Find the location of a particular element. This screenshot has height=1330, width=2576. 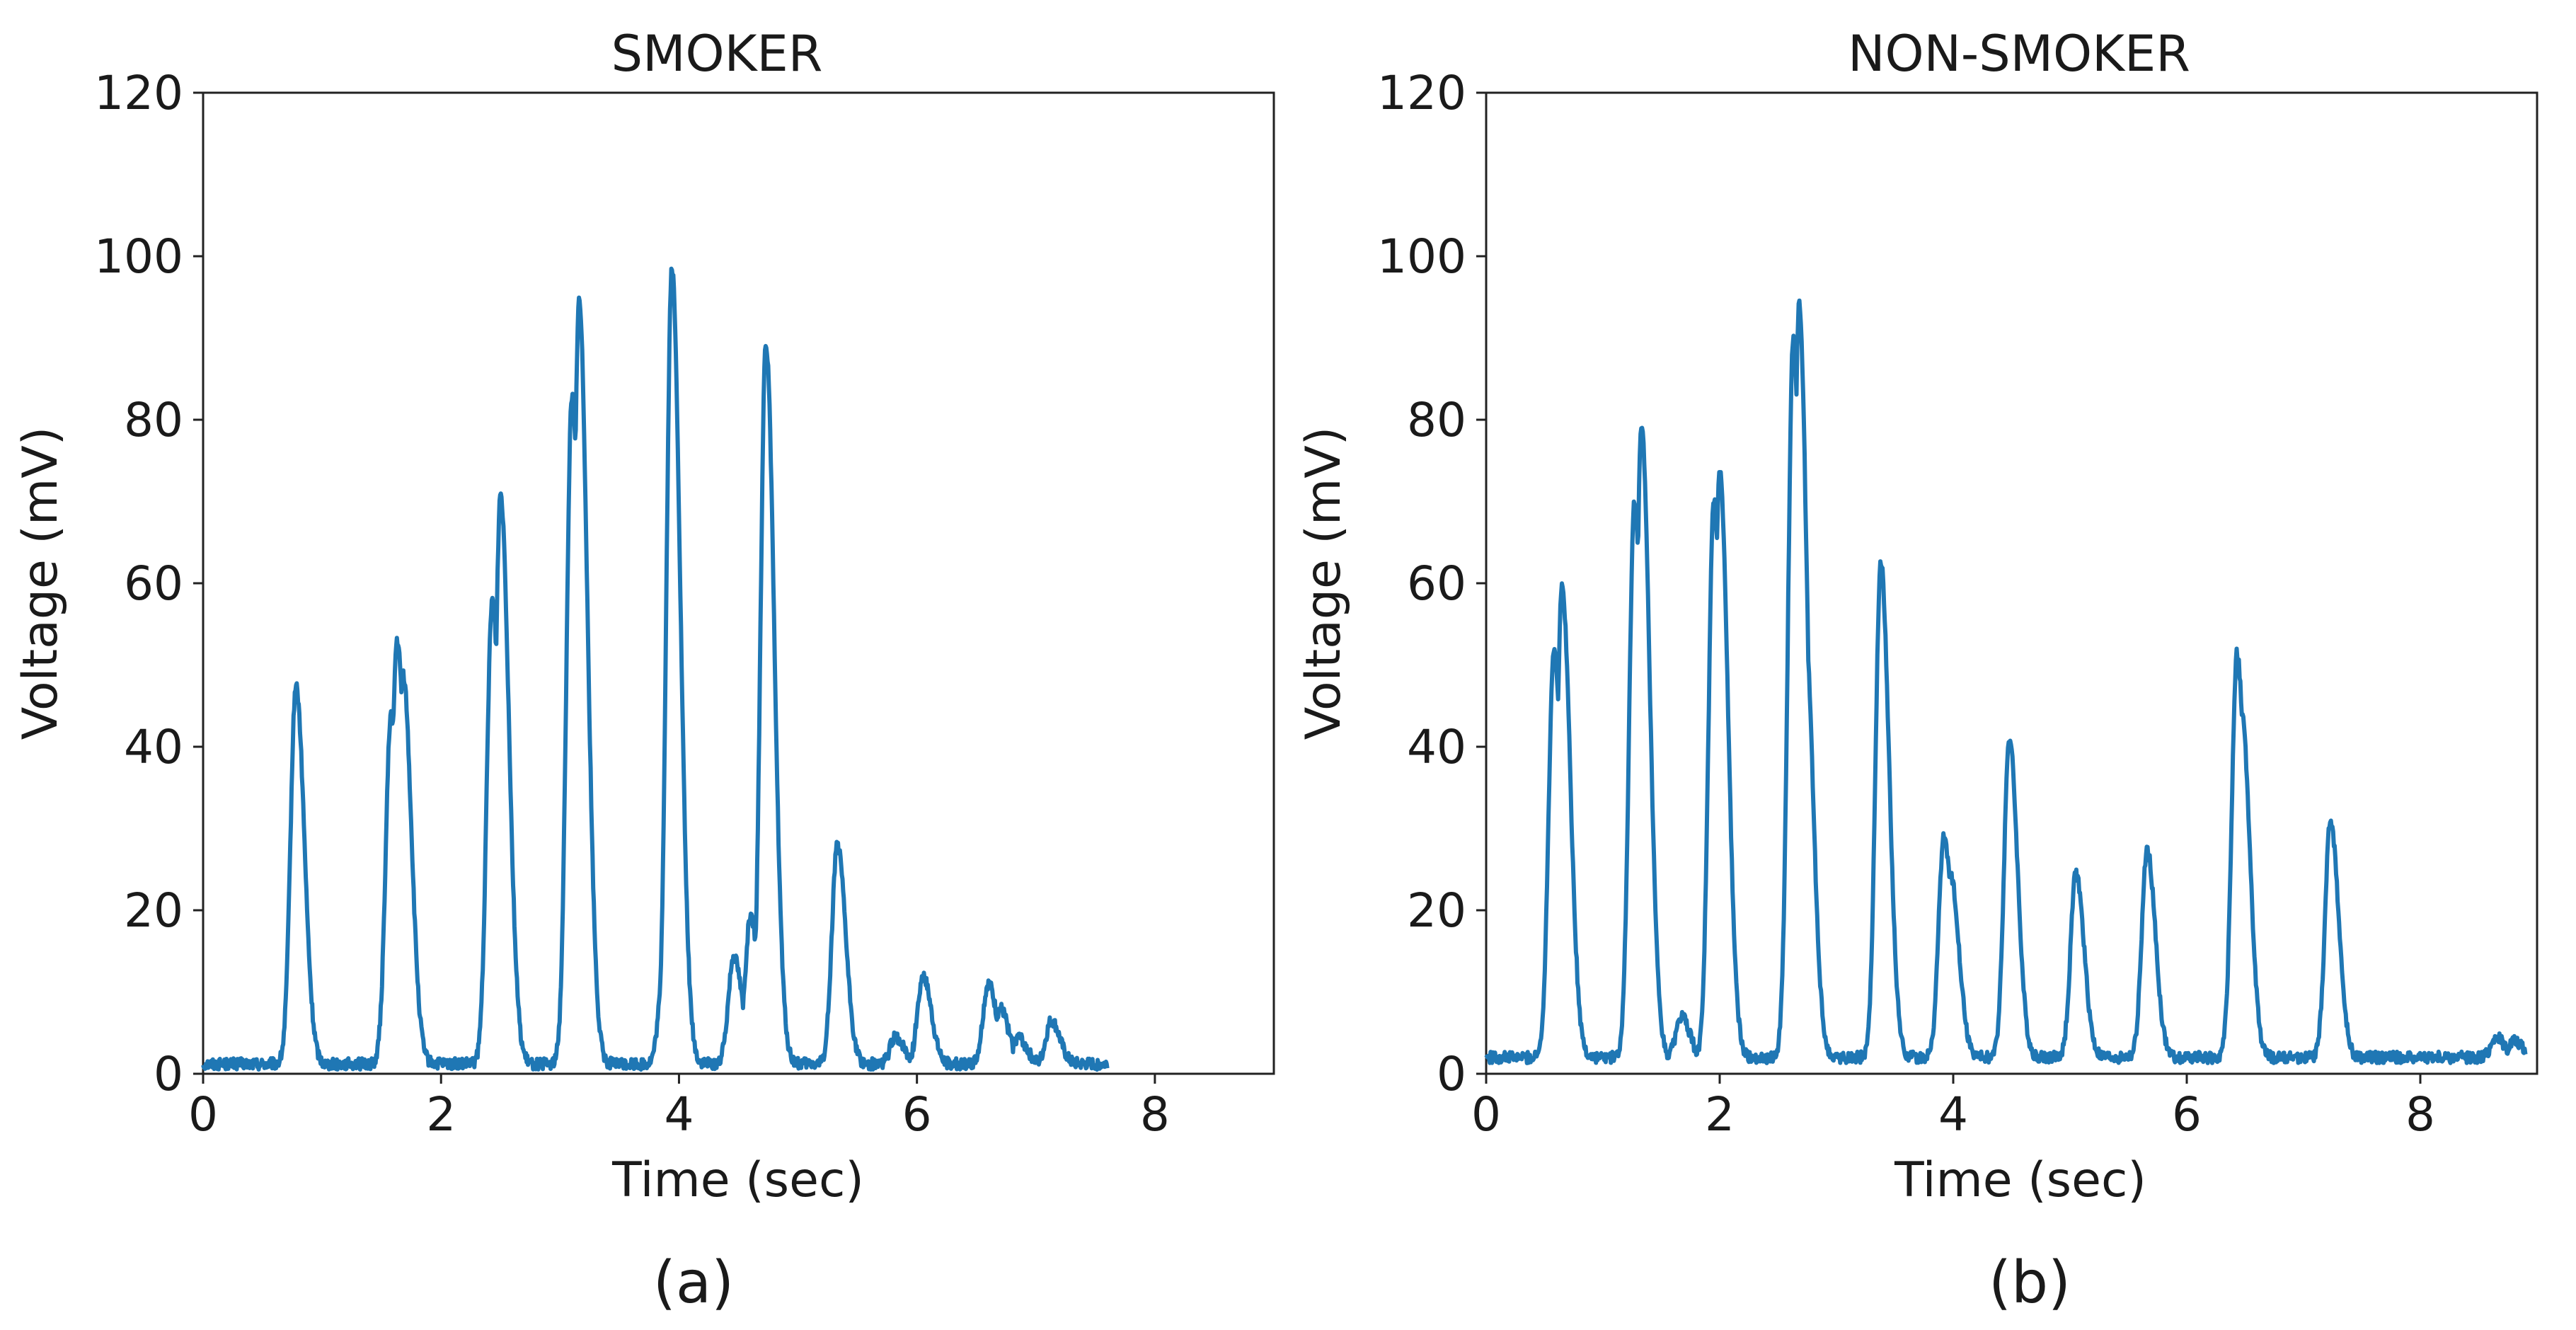

figure-caption: (b) is located at coordinates (2030, 1283).